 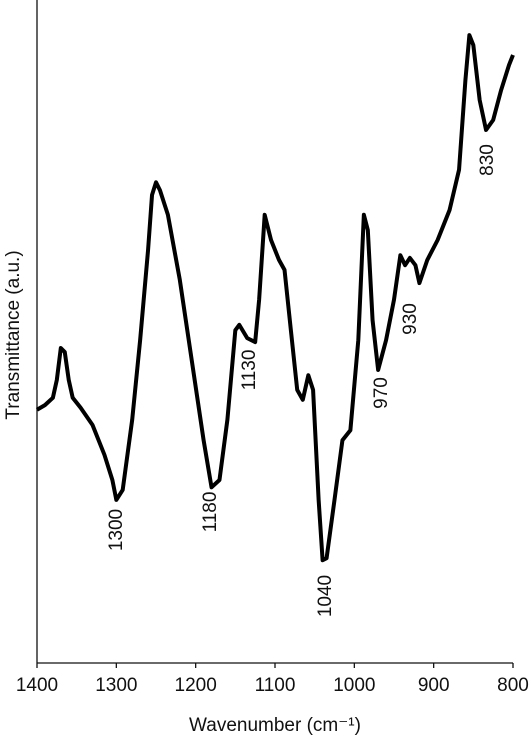 I want to click on peak-label: 970, so click(x=381, y=393).